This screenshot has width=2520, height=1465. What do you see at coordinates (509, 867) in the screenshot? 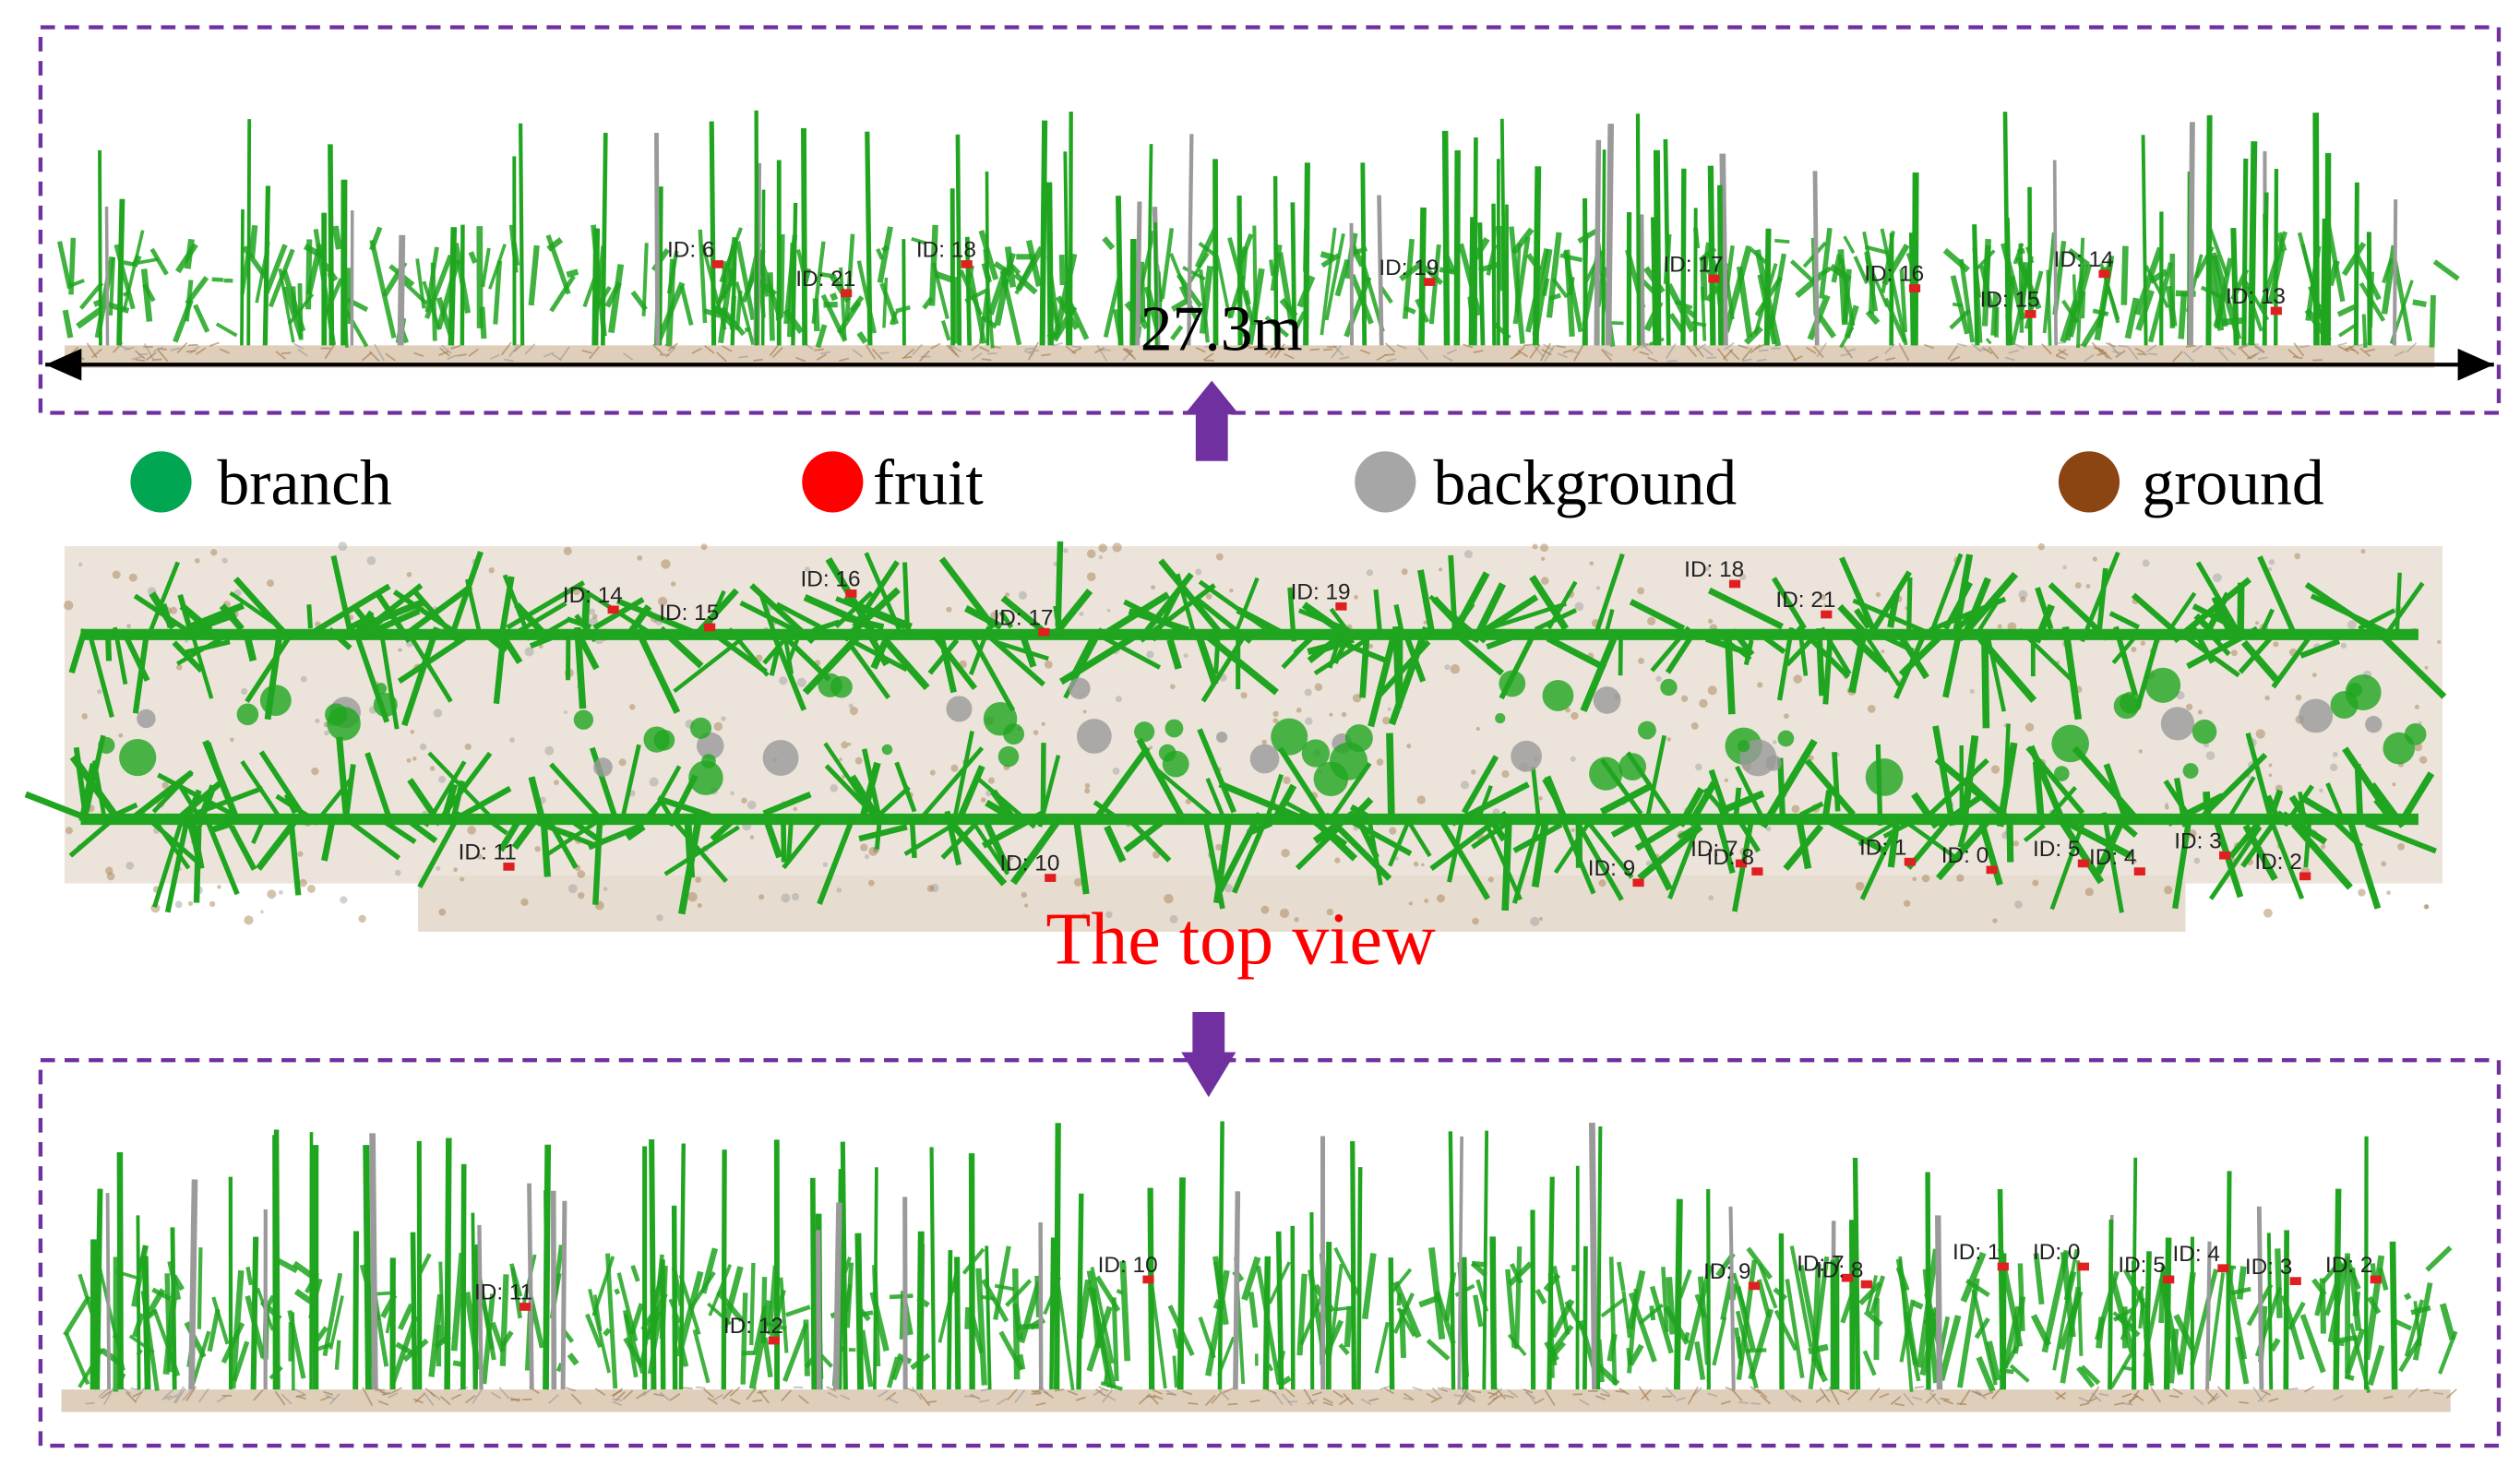
I see `fruit-mark` at bounding box center [509, 867].